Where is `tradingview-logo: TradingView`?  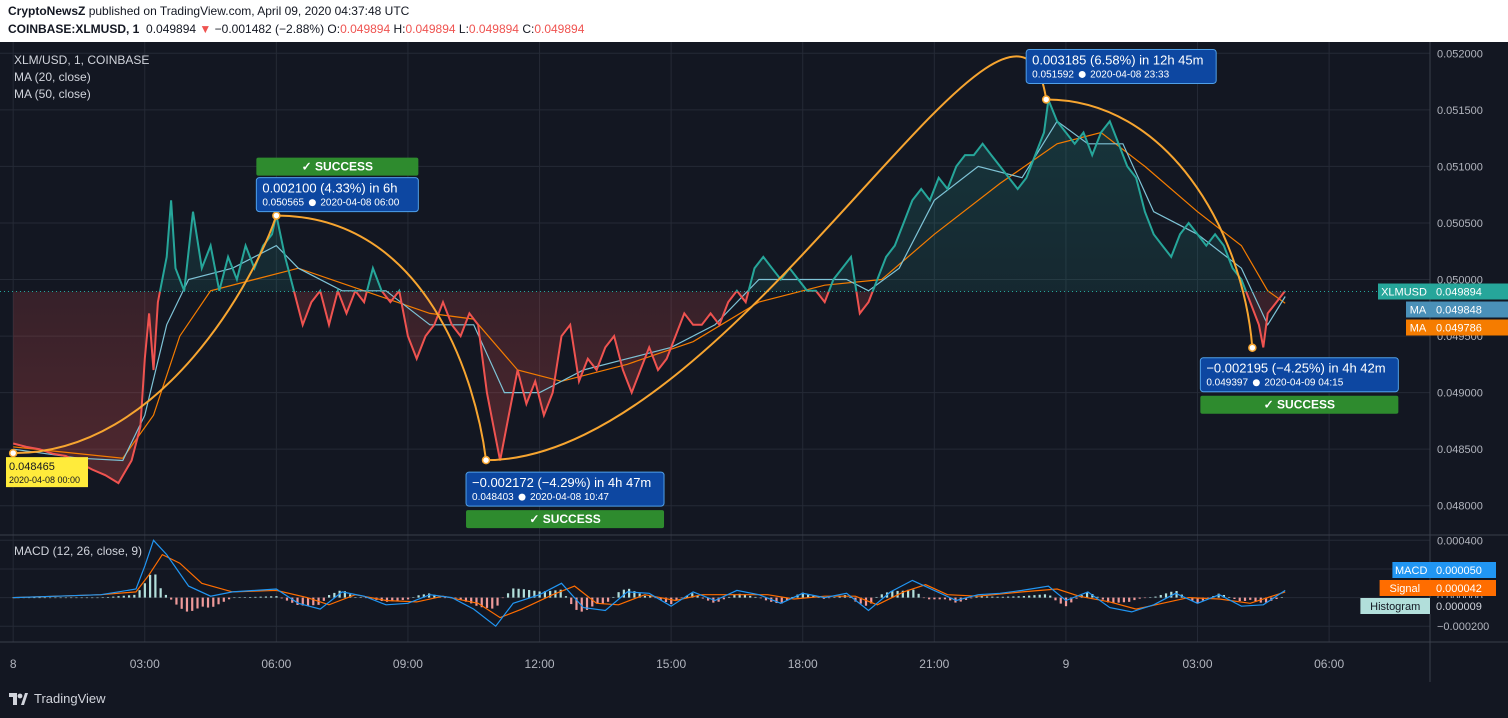
tradingview-logo: TradingView is located at coordinates (57, 698).